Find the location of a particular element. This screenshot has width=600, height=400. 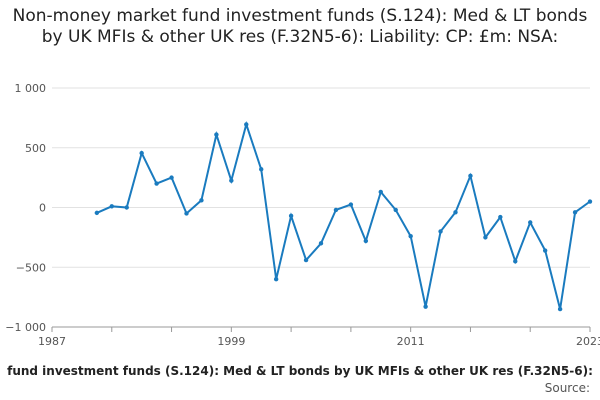

y-tick-label: 1 000 is located at coordinates (31, 88).